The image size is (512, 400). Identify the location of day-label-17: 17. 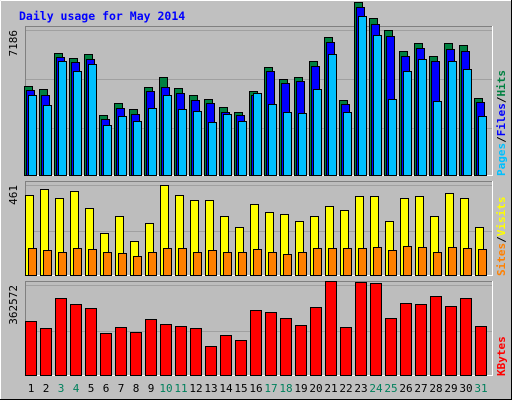
(270, 388).